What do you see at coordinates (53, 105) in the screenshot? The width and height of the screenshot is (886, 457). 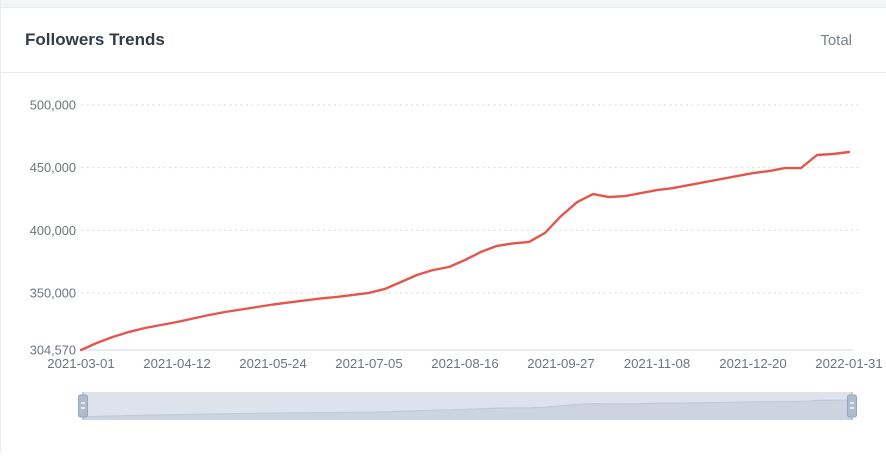 I see `y-axis-label: 500,000` at bounding box center [53, 105].